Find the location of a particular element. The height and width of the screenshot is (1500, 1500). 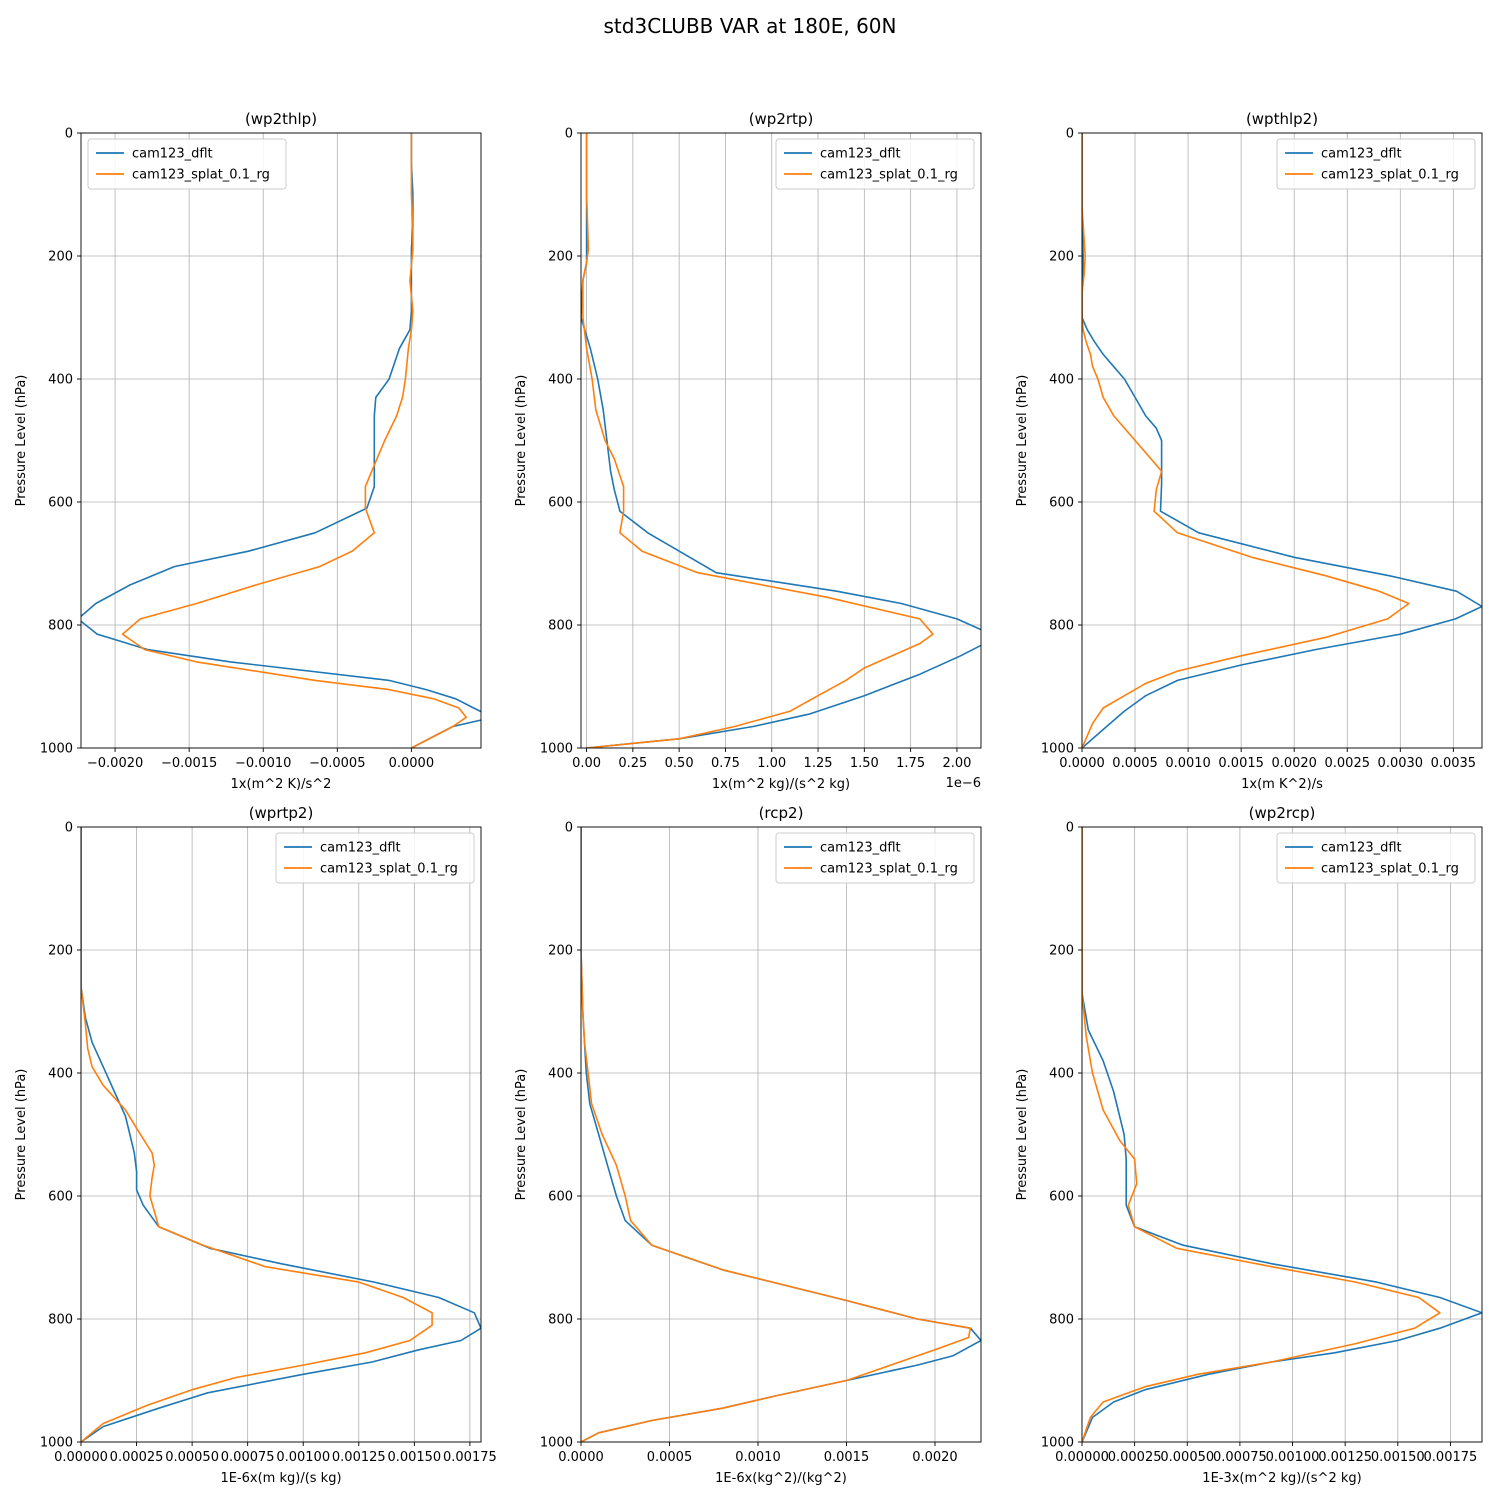

x-tick-label: 0.25 is located at coordinates (632, 763).